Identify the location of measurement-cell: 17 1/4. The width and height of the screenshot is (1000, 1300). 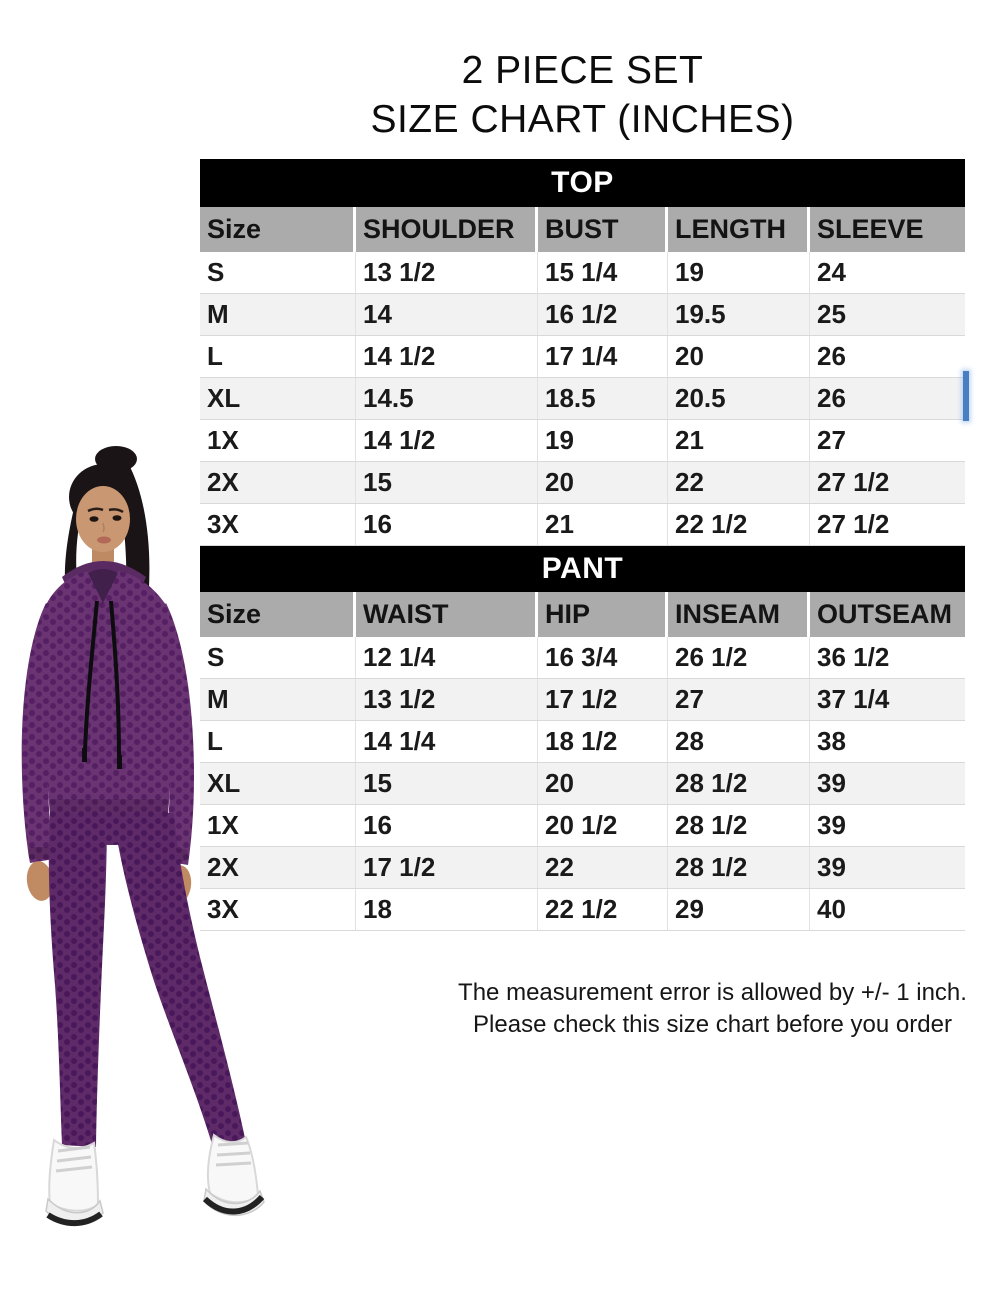
(603, 356).